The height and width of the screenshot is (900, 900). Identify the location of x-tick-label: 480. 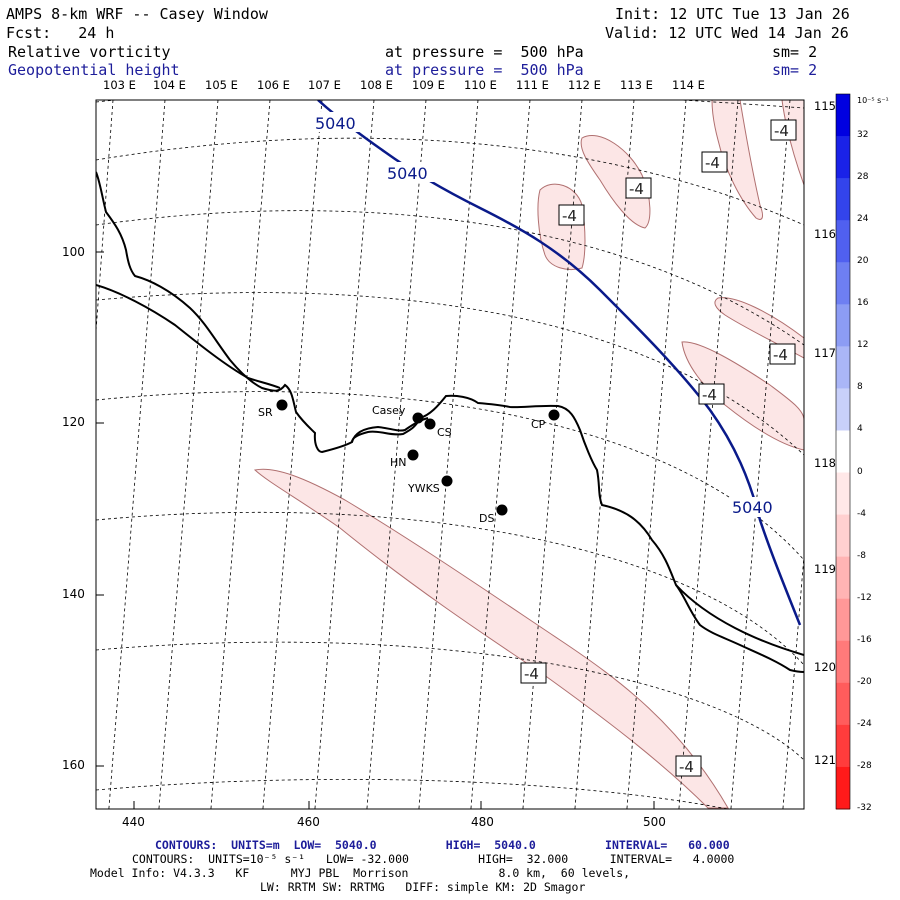
(482, 822).